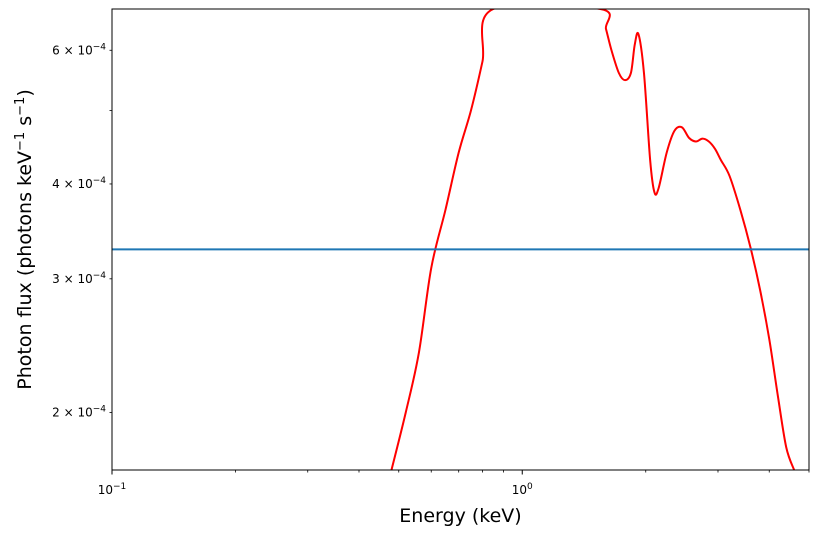 The height and width of the screenshot is (539, 819). What do you see at coordinates (20, 106) in the screenshot?
I see `y-axis-label-exponent-2: −1` at bounding box center [20, 106].